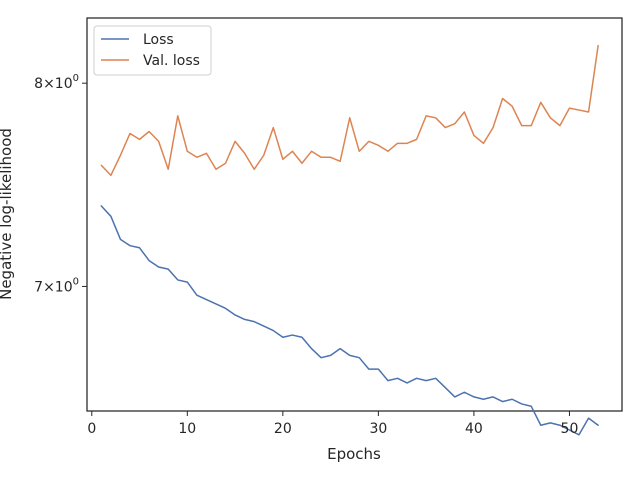  What do you see at coordinates (171, 61) in the screenshot?
I see `legend-label-val-loss: Val. loss` at bounding box center [171, 61].